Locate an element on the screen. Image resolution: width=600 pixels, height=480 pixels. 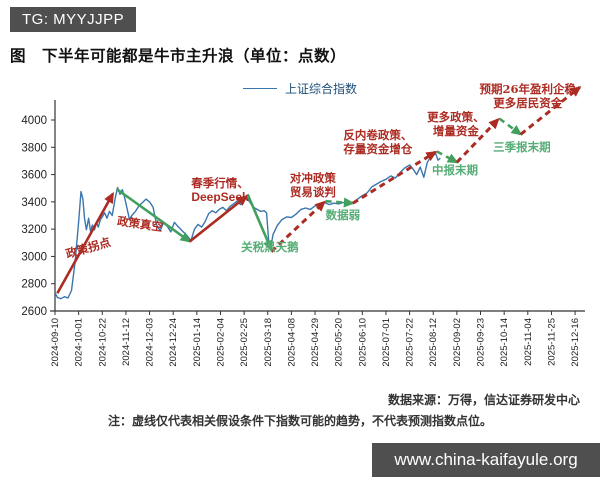
annotation-5: 数据弱 is located at coordinates (343, 215).